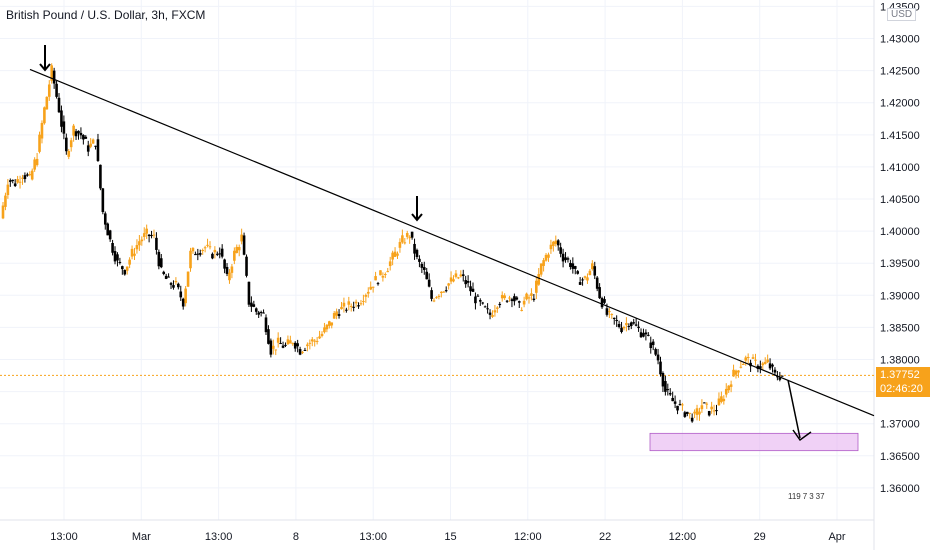 This screenshot has width=932, height=550. I want to click on badge-2: 7, so click(805, 496).